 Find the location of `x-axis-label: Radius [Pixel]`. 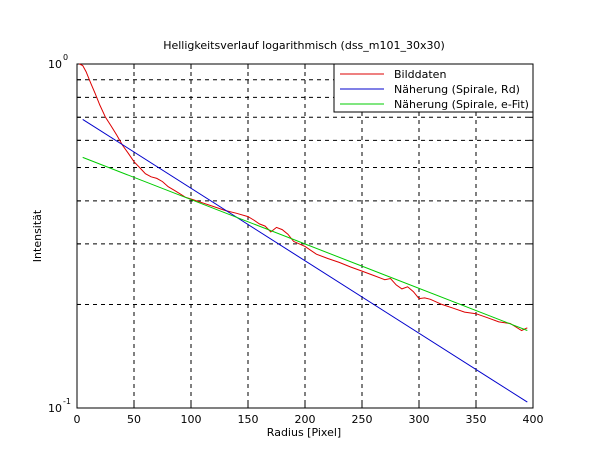

x-axis-label: Radius [Pixel] is located at coordinates (304, 432).